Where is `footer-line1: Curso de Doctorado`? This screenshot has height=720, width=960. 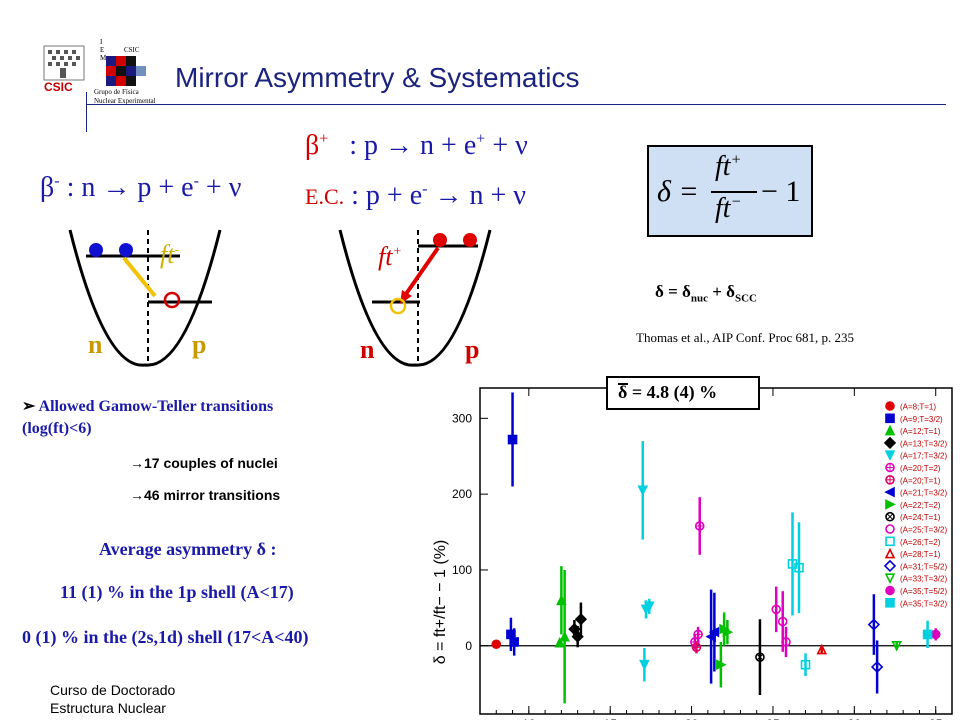 footer-line1: Curso de Doctorado is located at coordinates (113, 690).